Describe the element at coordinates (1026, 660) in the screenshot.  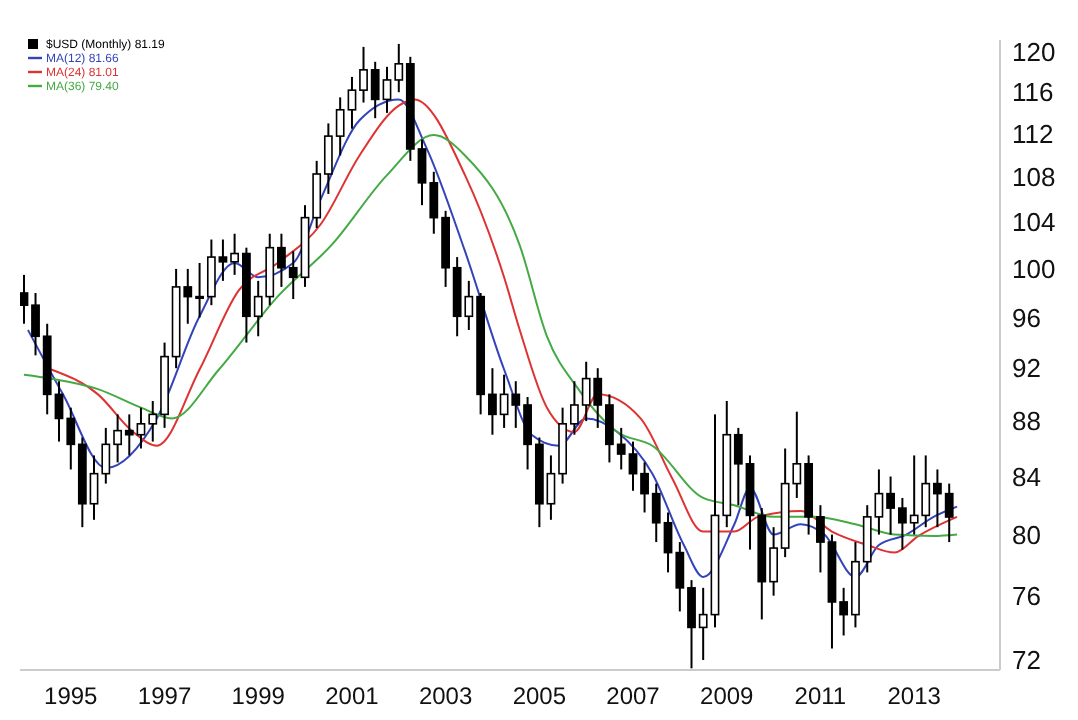
I see `y-tick-label: 72` at that location.